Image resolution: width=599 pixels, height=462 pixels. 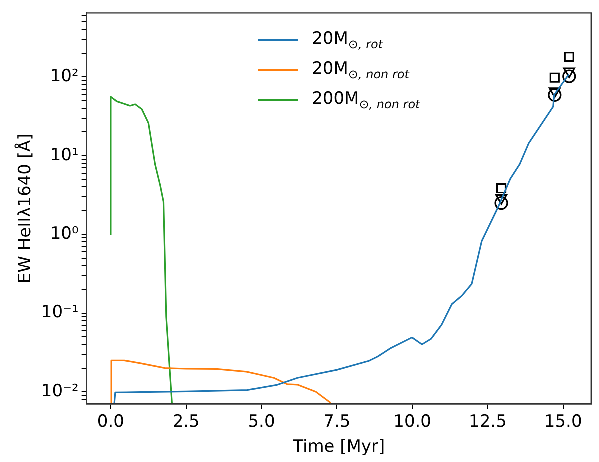 What do you see at coordinates (413, 422) in the screenshot?
I see `x-tick-label: 10.0` at bounding box center [413, 422].